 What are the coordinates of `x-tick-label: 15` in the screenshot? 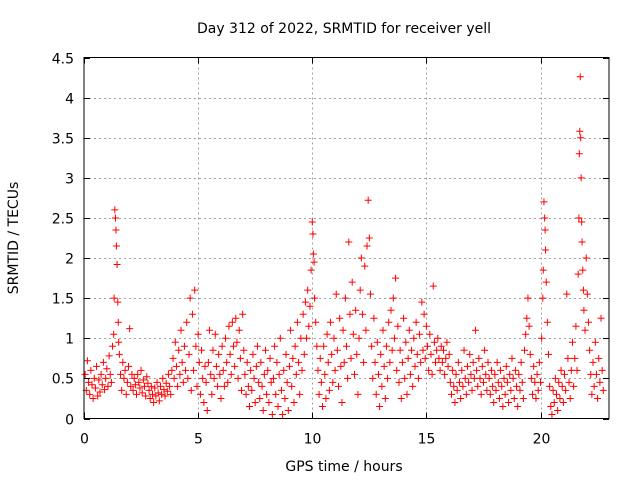 It's located at (427, 440).